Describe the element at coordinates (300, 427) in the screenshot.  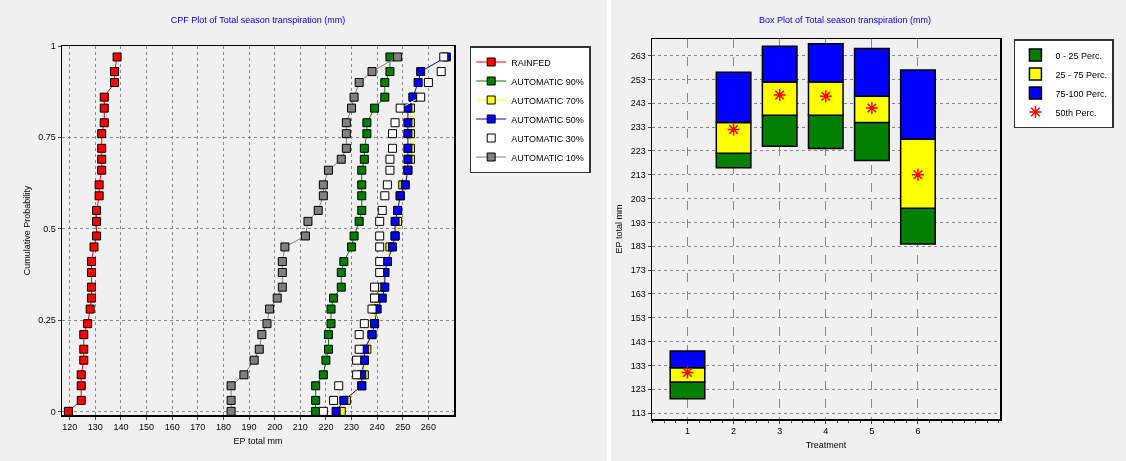
I see `x-tick-label: 210` at that location.